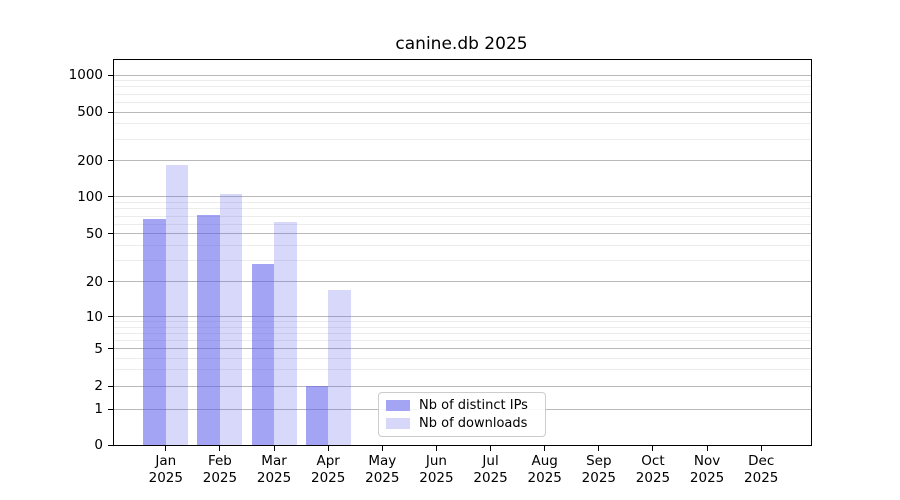 Image resolution: width=900 pixels, height=500 pixels. What do you see at coordinates (94, 233) in the screenshot?
I see `y-tick-label: 50` at bounding box center [94, 233].